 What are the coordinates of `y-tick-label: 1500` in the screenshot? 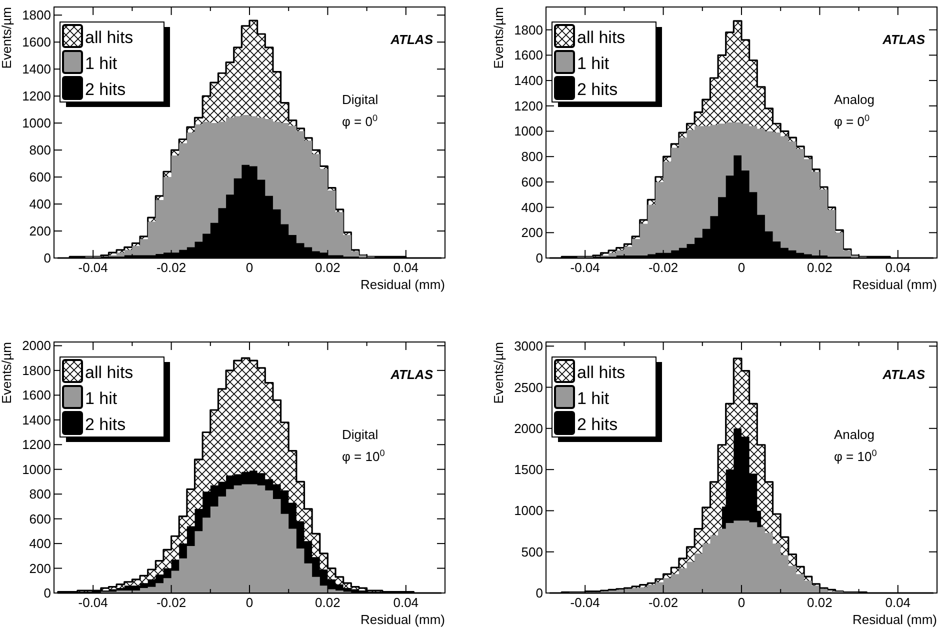 It's located at (528, 470).